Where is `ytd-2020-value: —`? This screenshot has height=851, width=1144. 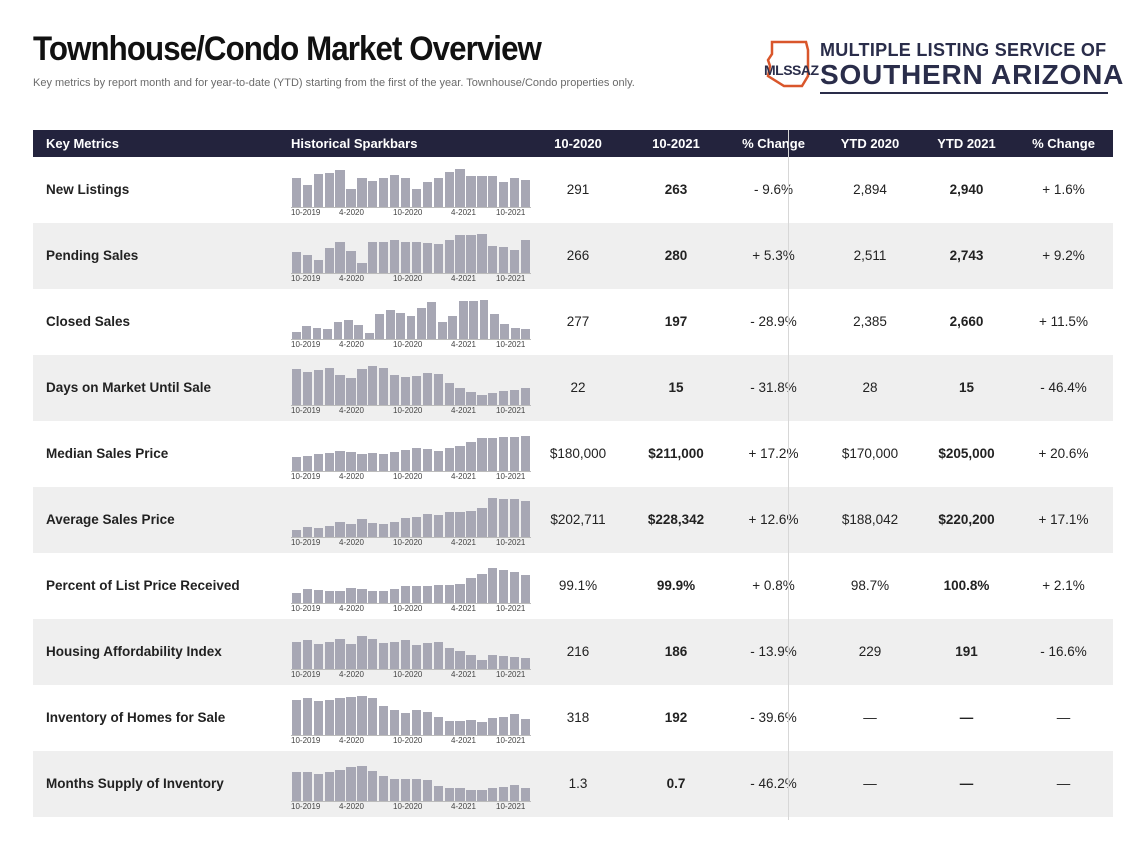
ytd-2020-value: — is located at coordinates (870, 783).